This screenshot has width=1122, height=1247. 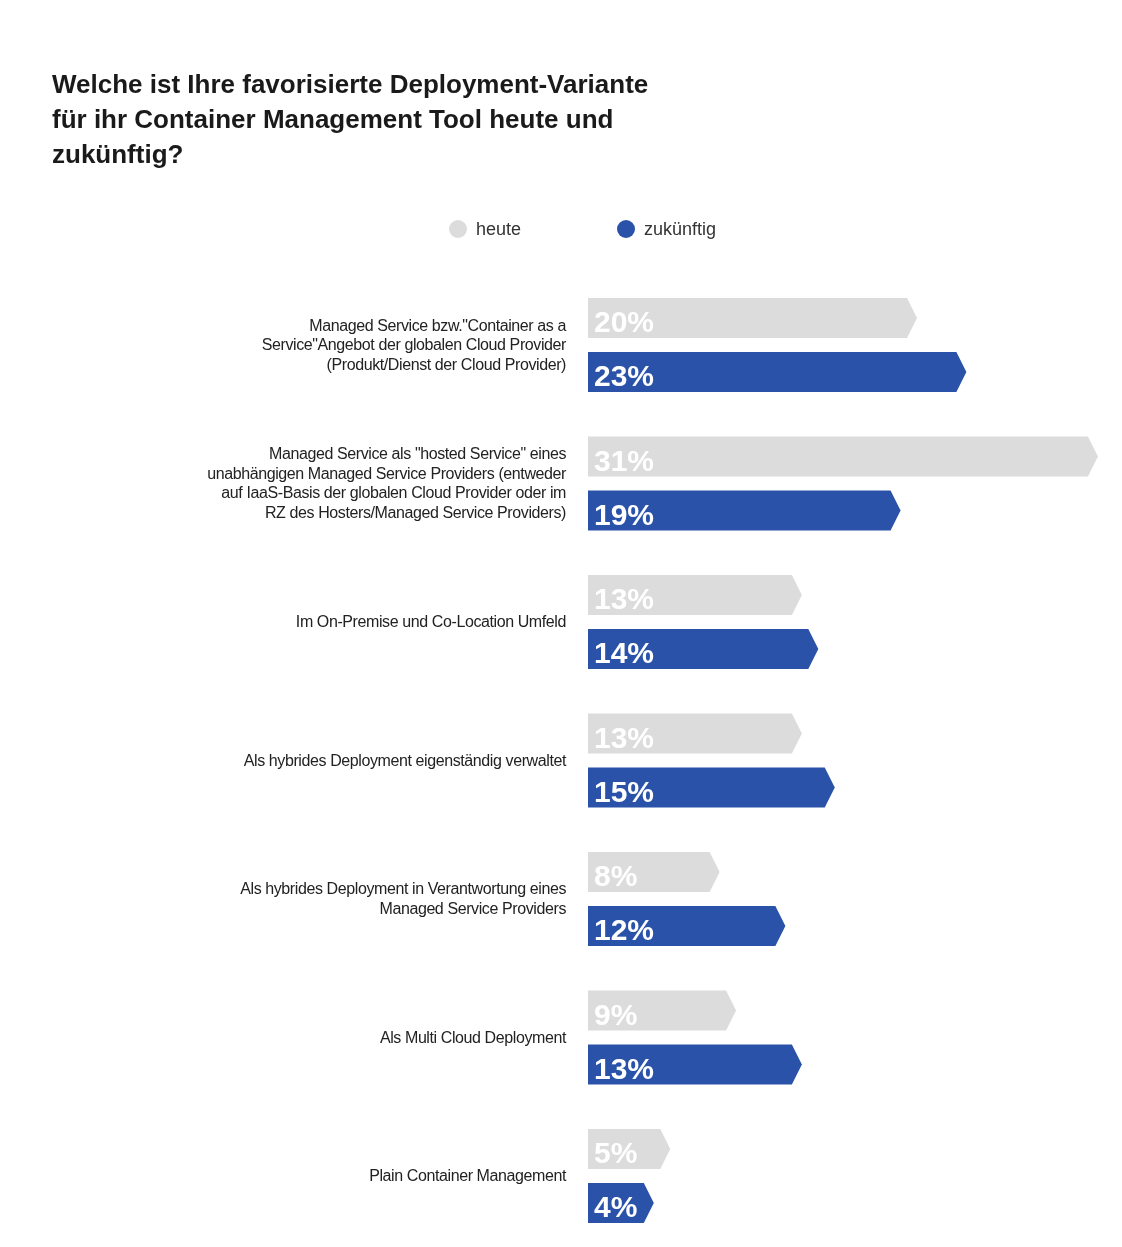 What do you see at coordinates (473, 1037) in the screenshot?
I see `y-tick-label: Als Multi Cloud Deployment` at bounding box center [473, 1037].